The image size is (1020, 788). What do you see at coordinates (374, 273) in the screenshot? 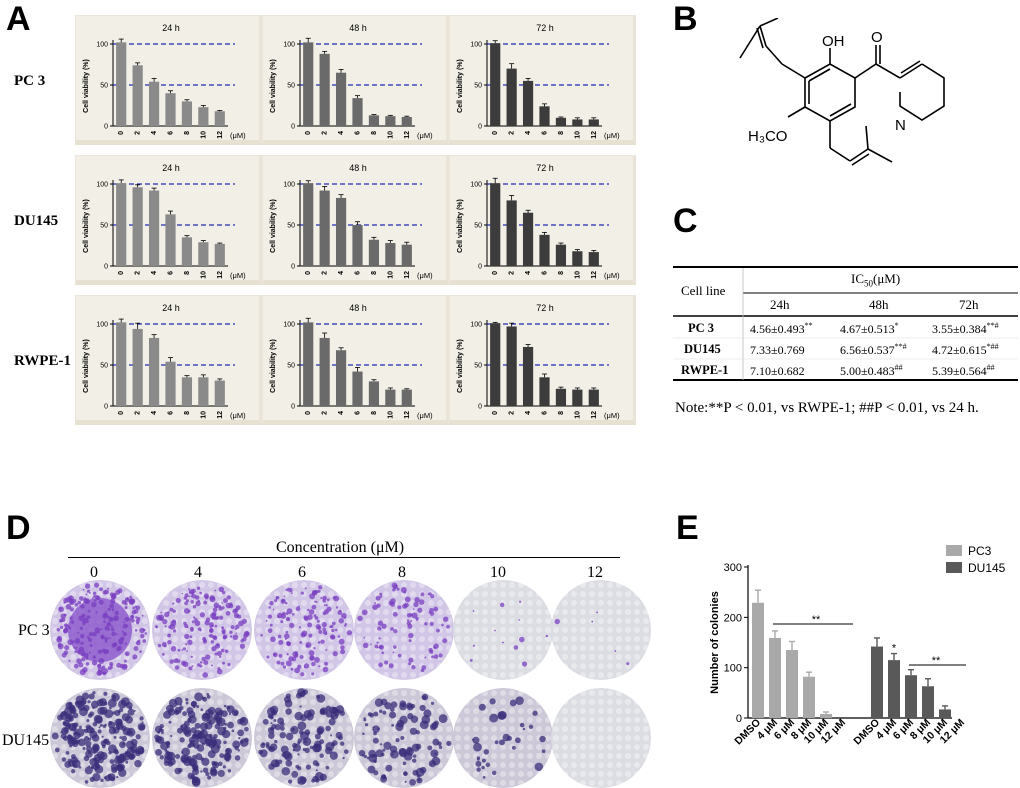
I see `x-tick-label: 8` at bounding box center [374, 273].